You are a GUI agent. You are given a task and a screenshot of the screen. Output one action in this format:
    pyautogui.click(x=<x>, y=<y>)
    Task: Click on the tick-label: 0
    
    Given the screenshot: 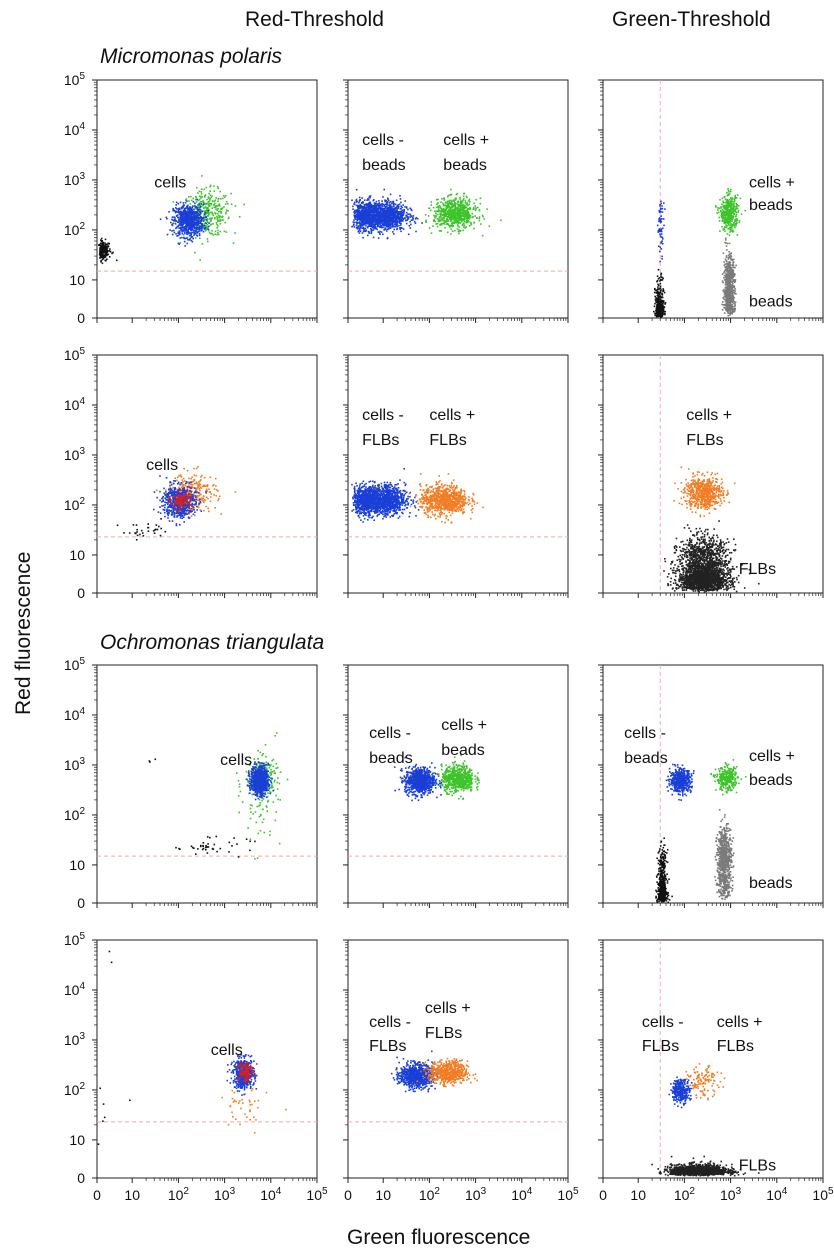 What is the action you would take?
    pyautogui.click(x=81, y=318)
    